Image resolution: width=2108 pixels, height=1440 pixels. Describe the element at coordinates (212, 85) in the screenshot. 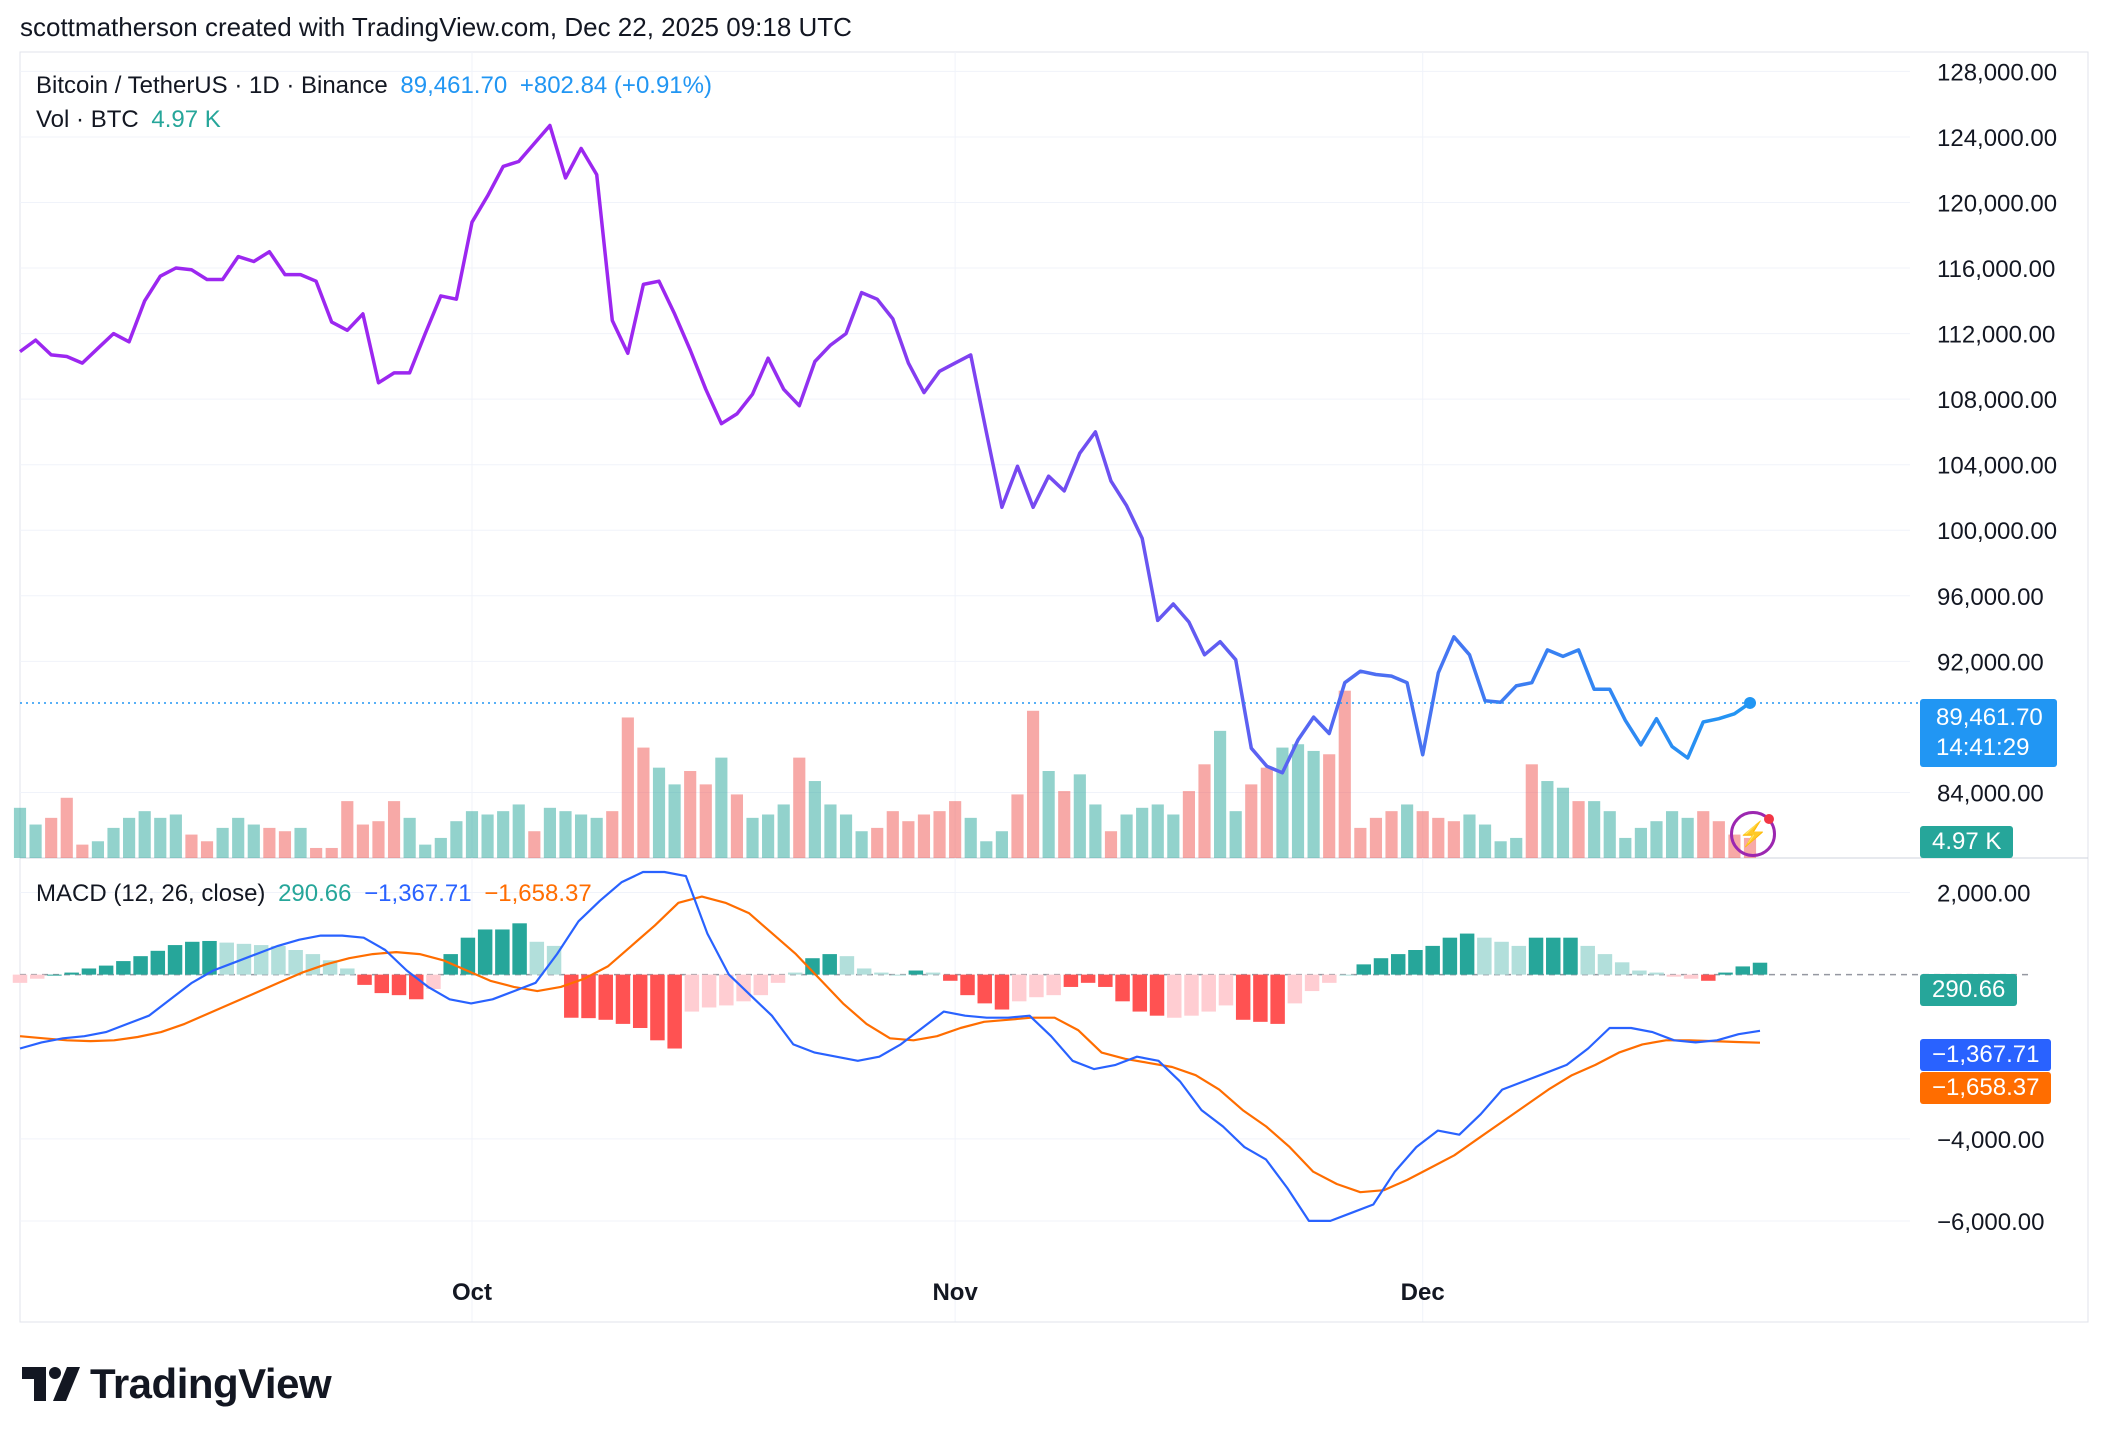

I see `symbol-label: Bitcoin / TetherUS · 1D · Binance` at that location.